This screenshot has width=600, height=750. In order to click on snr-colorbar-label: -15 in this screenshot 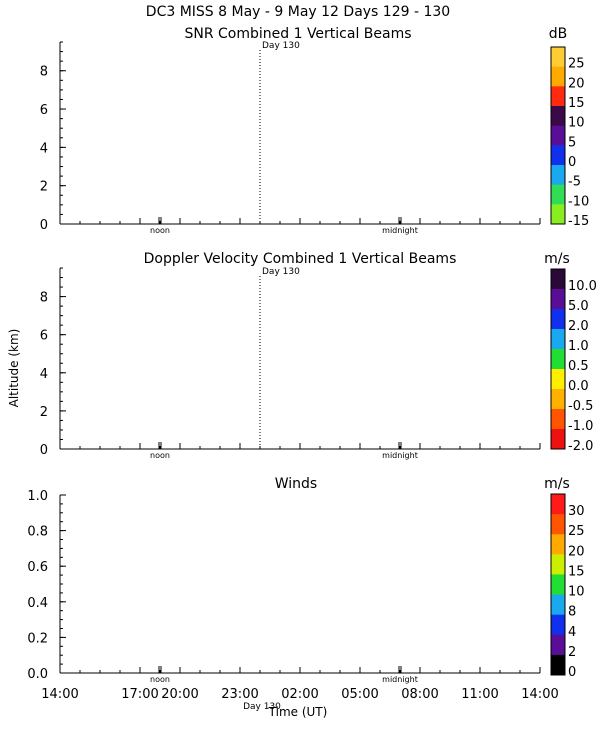, I will do `click(578, 221)`.